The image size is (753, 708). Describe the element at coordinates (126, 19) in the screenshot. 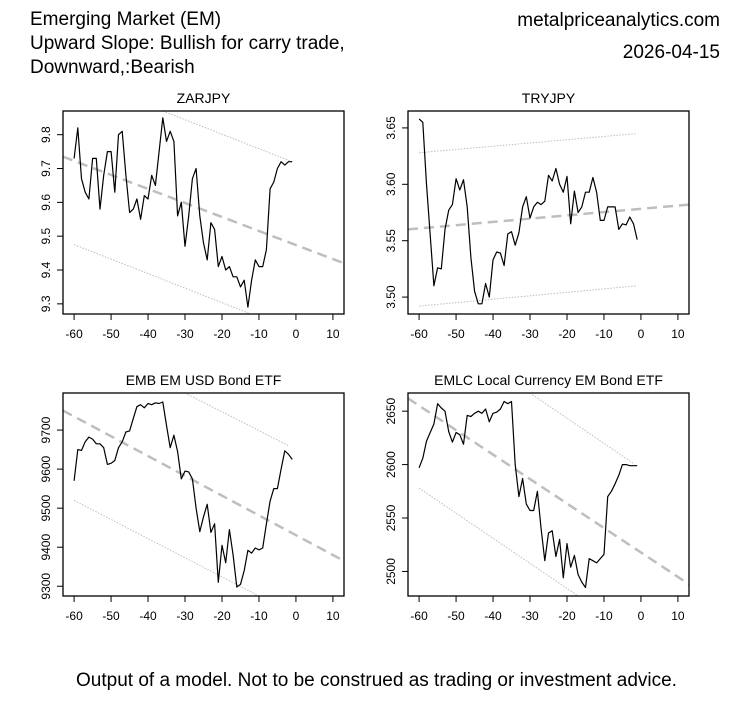

I see `title-line-1: Emerging Market (EM)` at that location.